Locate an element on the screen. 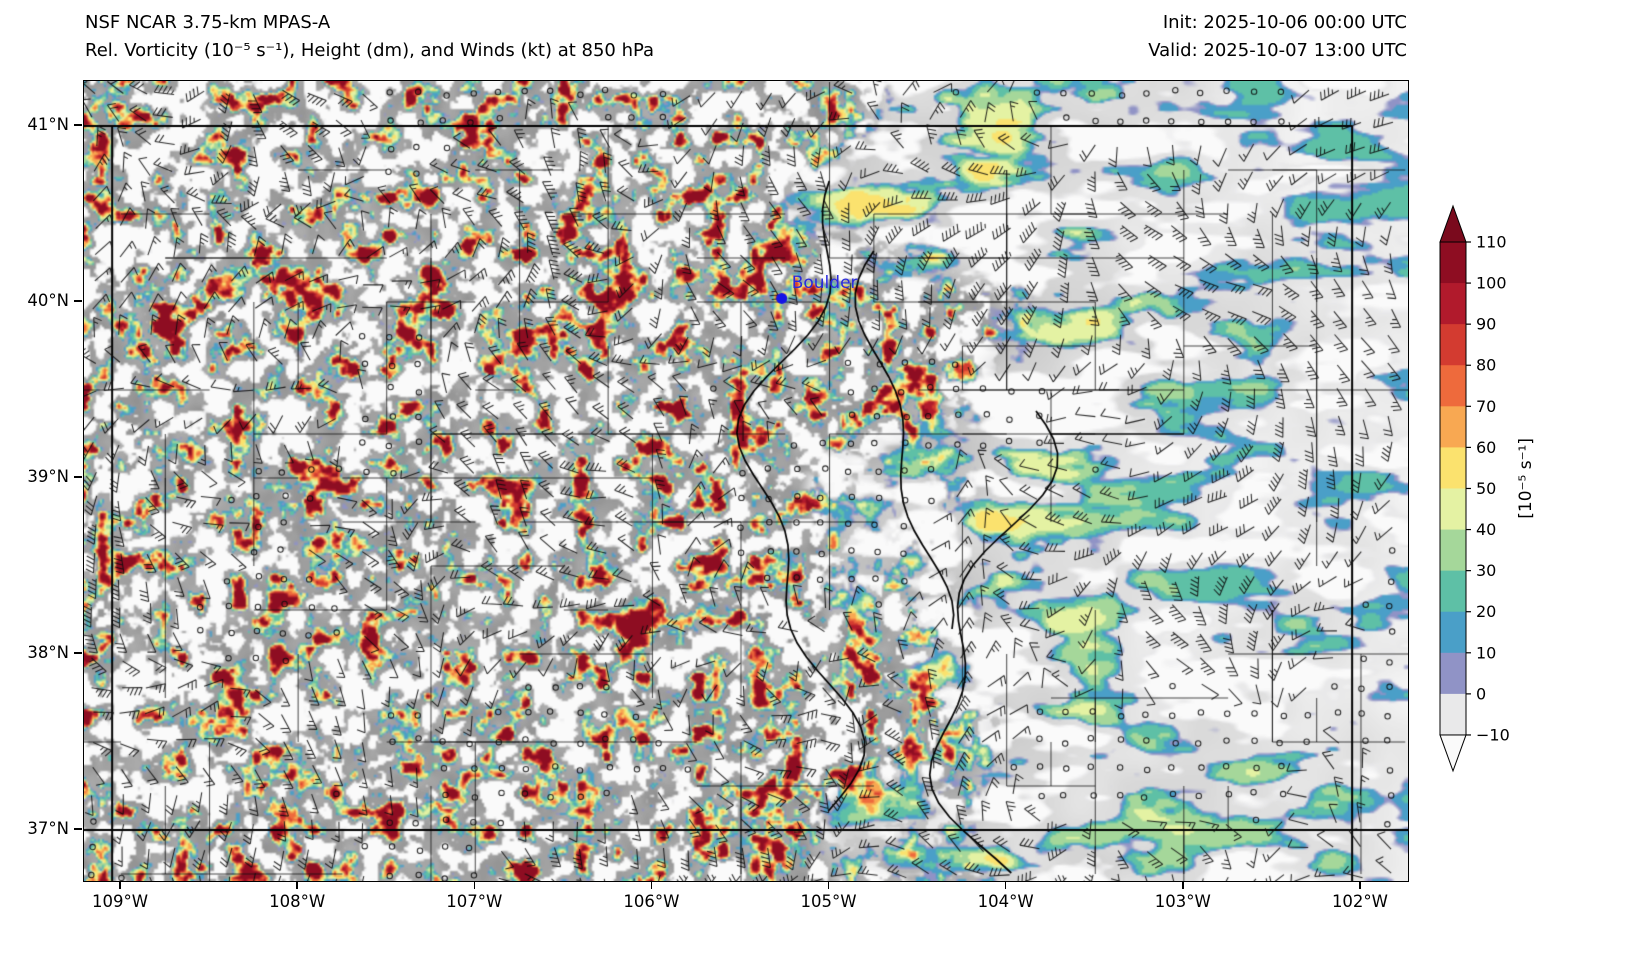  y-tick-label: 39°N is located at coordinates (48, 476).